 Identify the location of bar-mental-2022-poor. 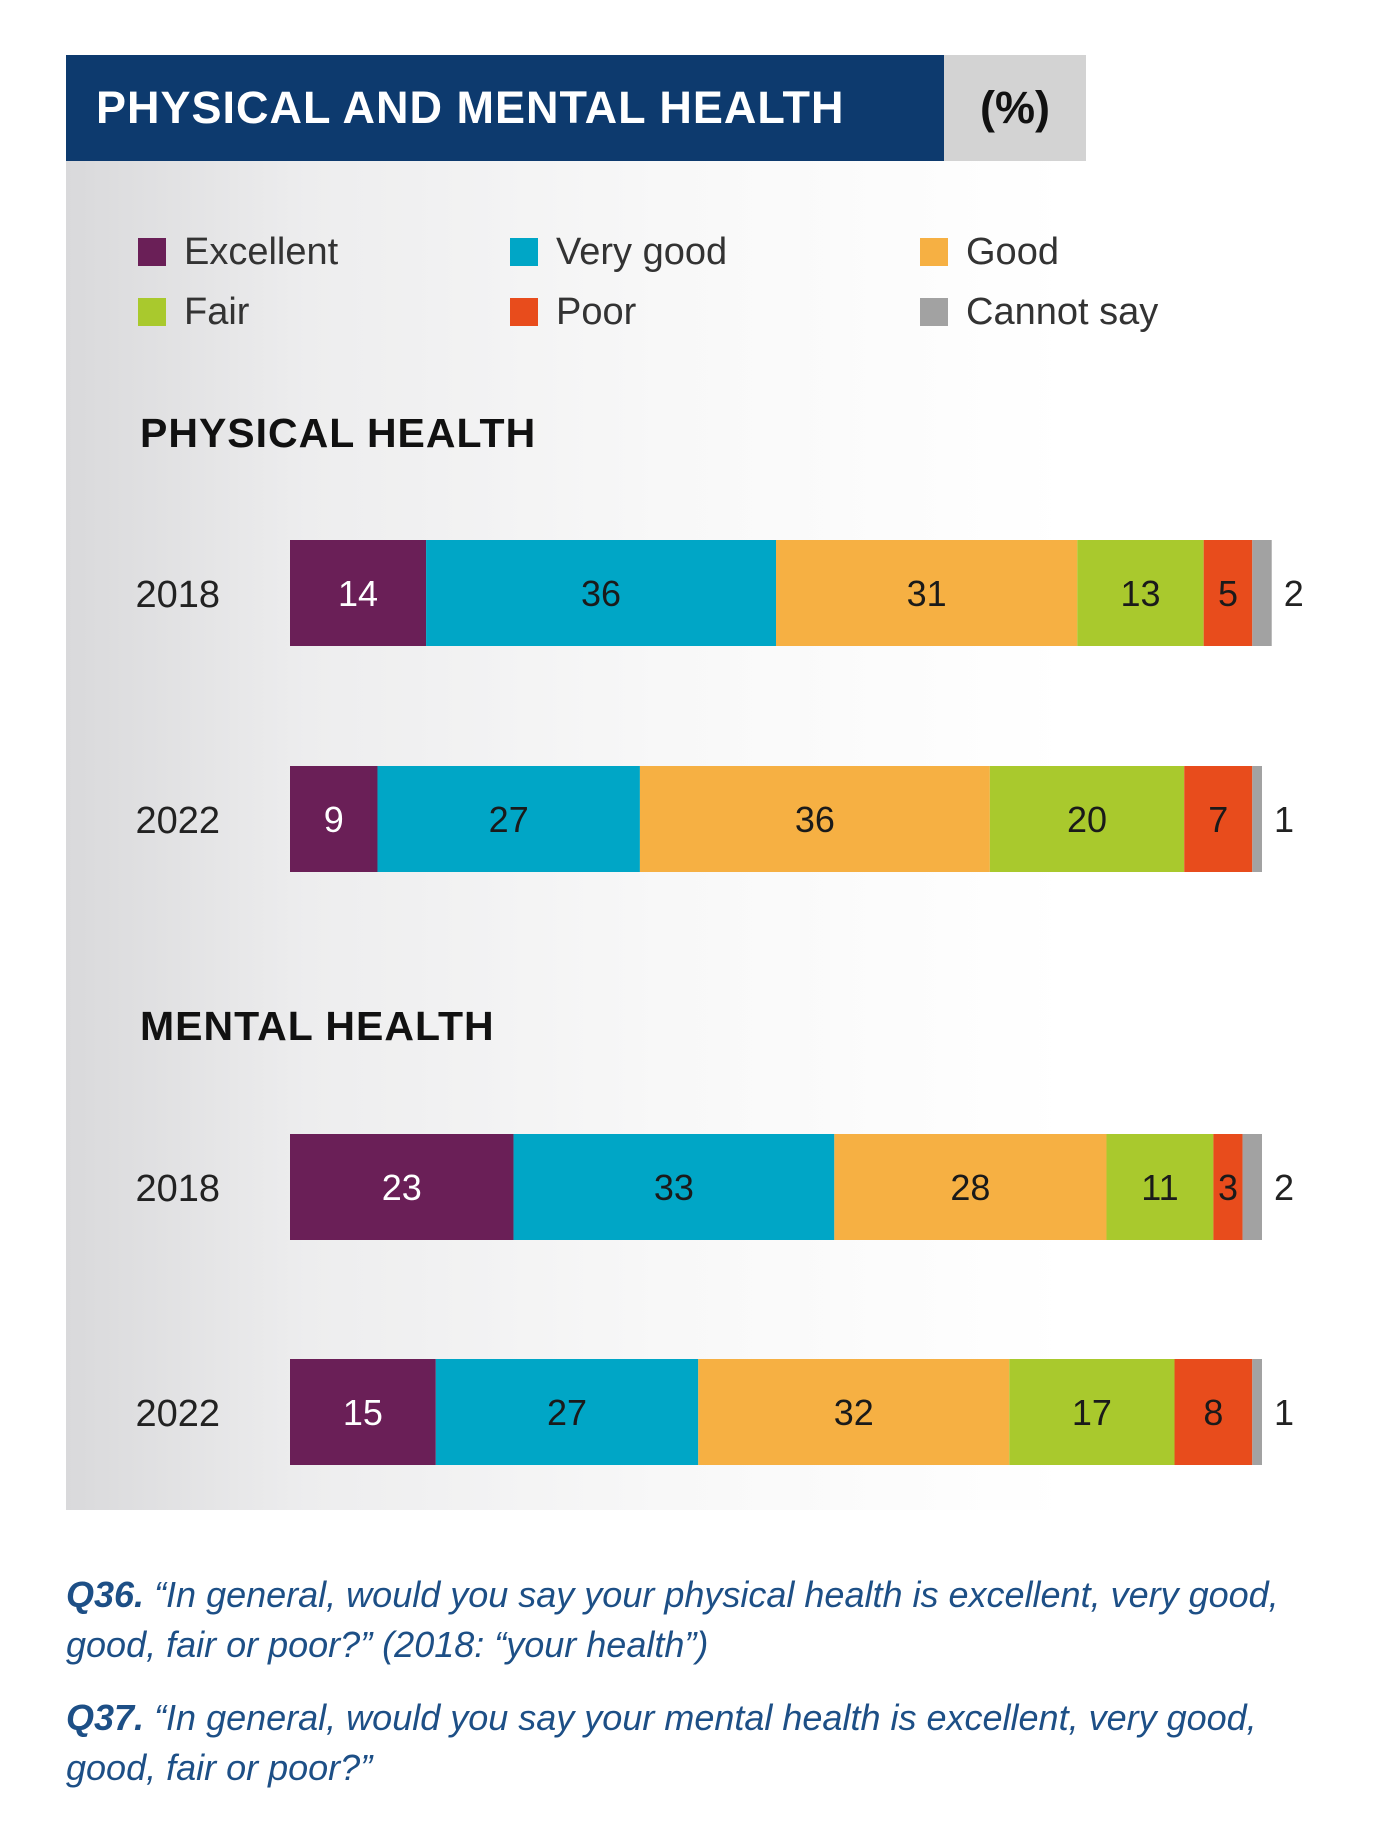
(1213, 1412).